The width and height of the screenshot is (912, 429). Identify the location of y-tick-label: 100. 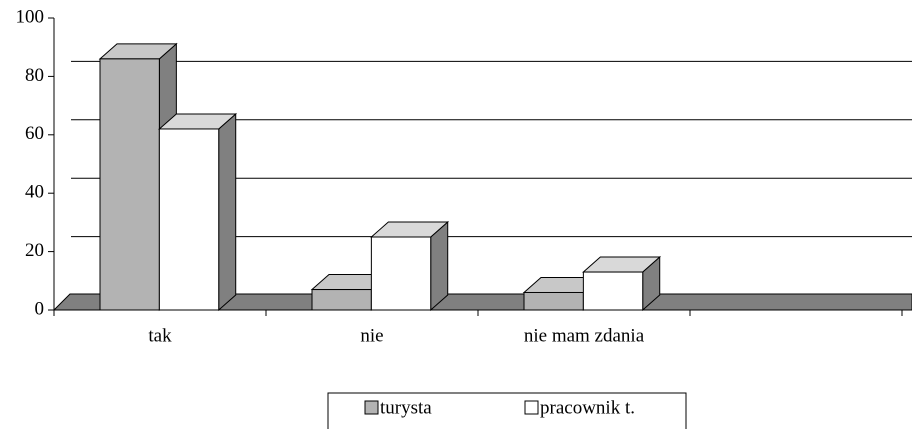
(30, 16).